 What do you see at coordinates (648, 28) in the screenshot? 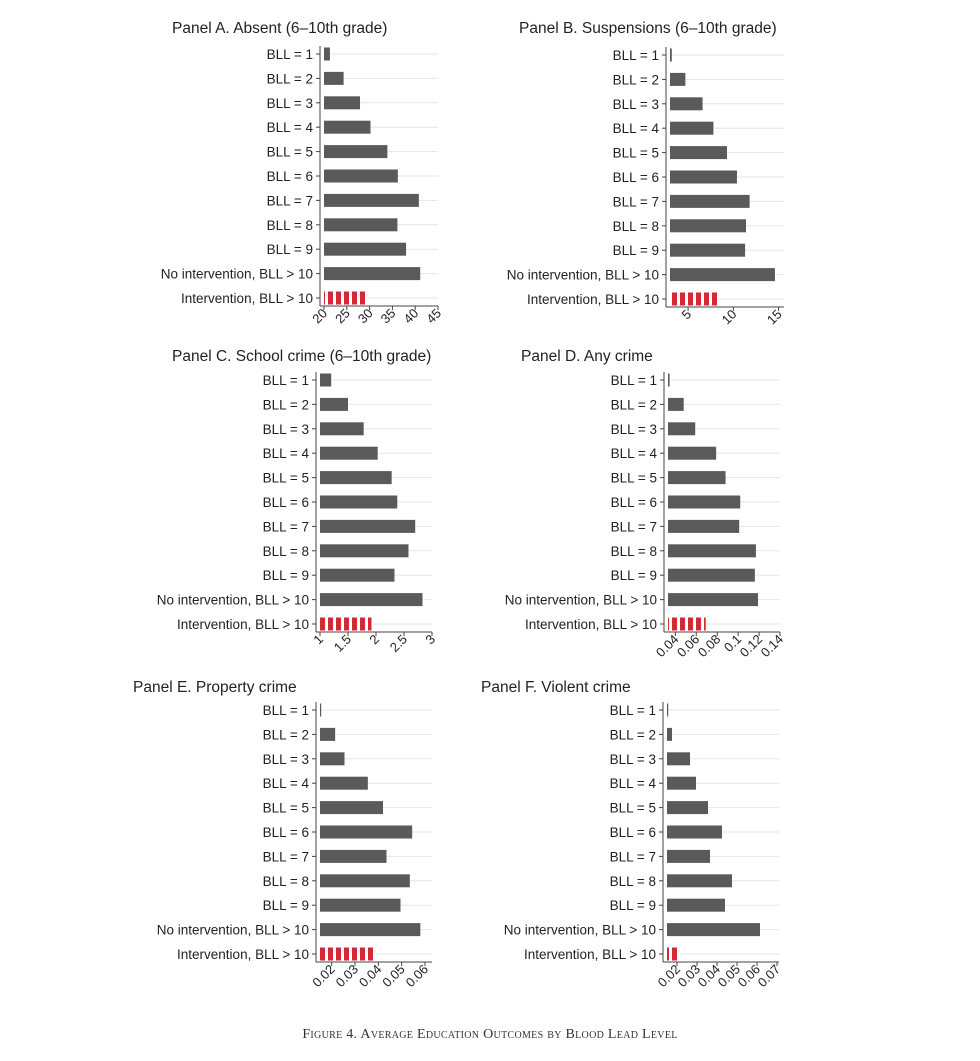
I see `panel-title: Panel B. Suspensions (6–10th grade)` at bounding box center [648, 28].